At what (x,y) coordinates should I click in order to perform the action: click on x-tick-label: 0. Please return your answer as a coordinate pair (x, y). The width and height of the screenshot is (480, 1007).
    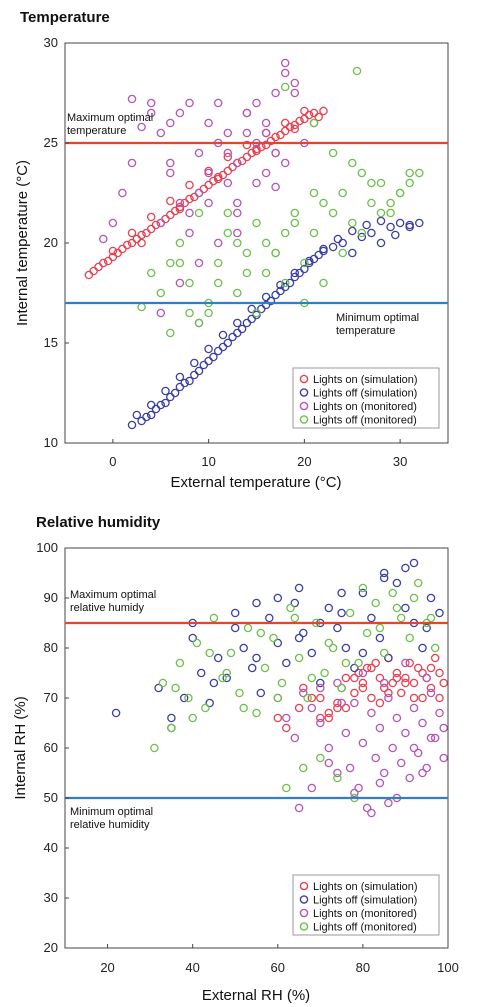
    Looking at the image, I should click on (112, 461).